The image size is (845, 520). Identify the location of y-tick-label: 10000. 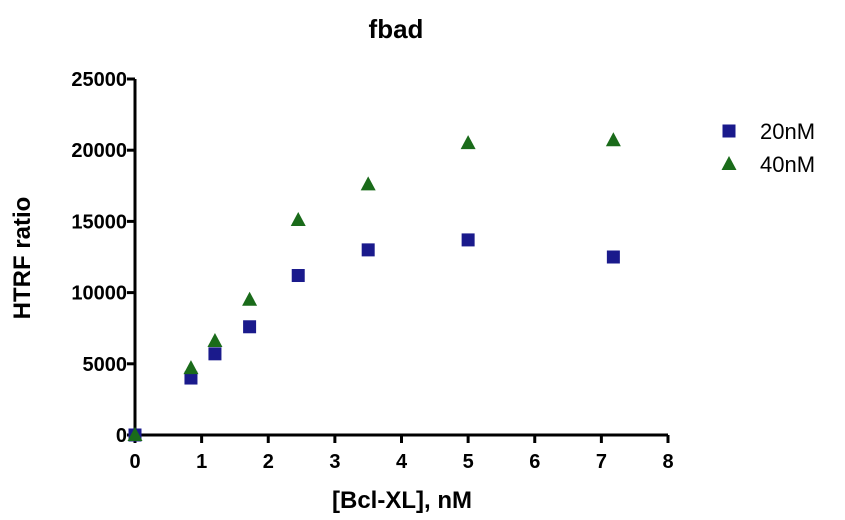
(99, 294).